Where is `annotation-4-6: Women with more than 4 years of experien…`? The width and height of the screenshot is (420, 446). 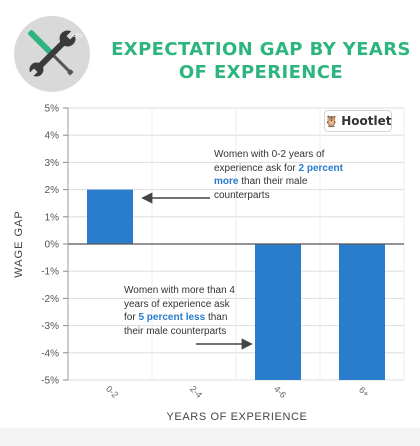
annotation-4-6: Women with more than 4 years of experien… is located at coordinates (184, 311).